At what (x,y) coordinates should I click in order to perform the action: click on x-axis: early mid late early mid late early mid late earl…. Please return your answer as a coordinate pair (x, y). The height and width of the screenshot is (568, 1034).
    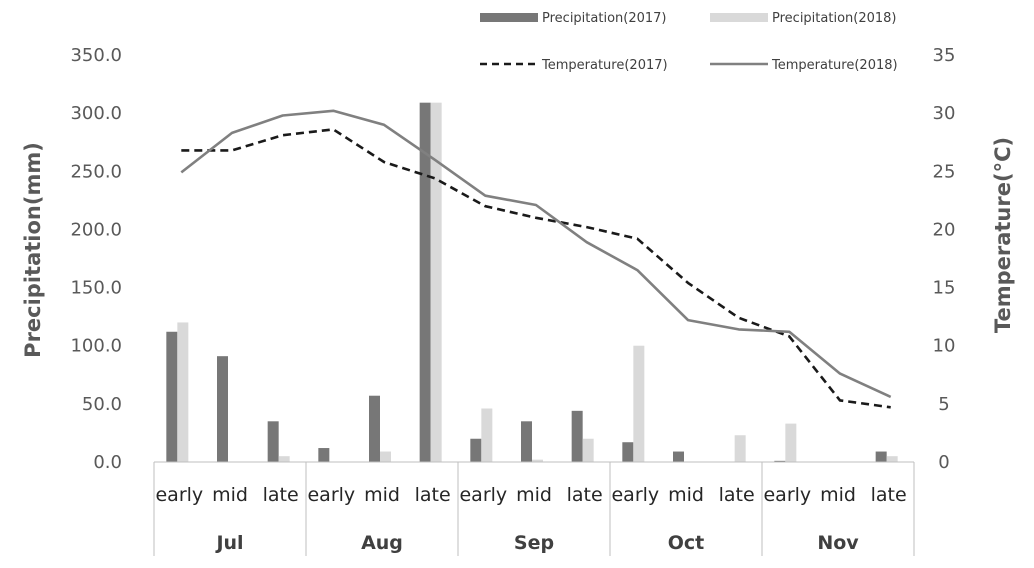
    Looking at the image, I should click on (534, 508).